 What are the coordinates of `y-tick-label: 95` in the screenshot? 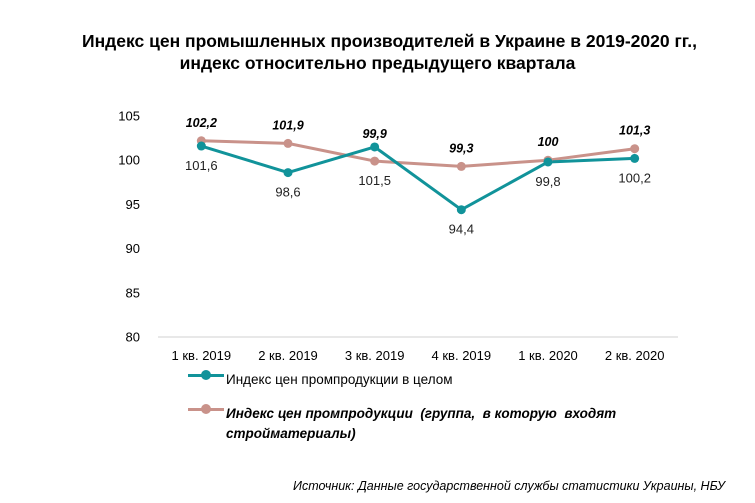 It's located at (133, 204).